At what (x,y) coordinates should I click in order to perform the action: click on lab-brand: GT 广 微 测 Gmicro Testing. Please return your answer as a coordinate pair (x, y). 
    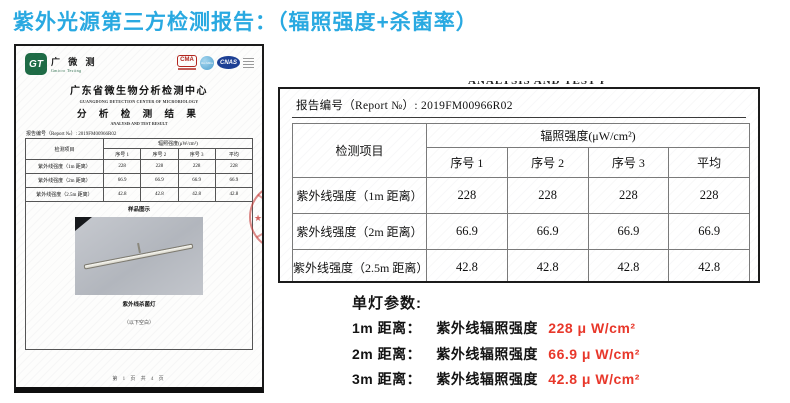
    Looking at the image, I should click on (61, 64).